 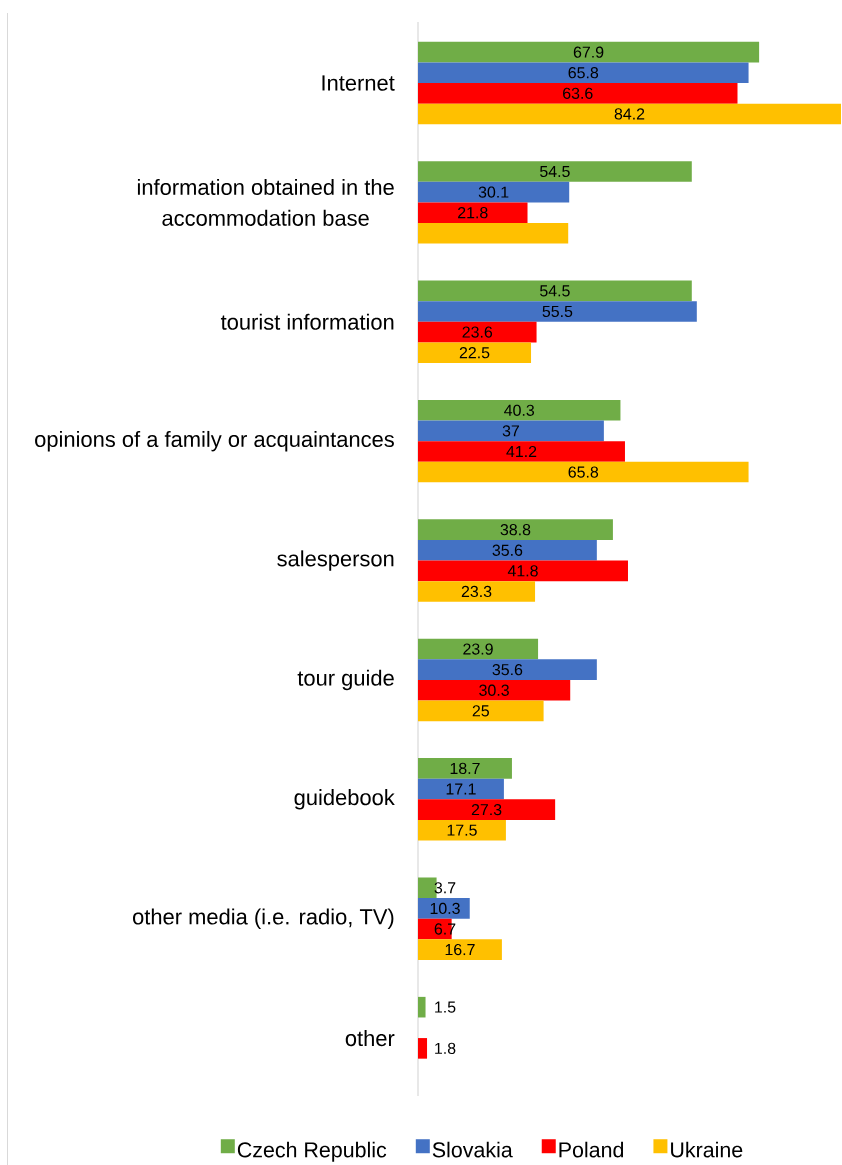 I want to click on y-tick-label: other media (i.e. radio, TV), so click(x=263, y=918).